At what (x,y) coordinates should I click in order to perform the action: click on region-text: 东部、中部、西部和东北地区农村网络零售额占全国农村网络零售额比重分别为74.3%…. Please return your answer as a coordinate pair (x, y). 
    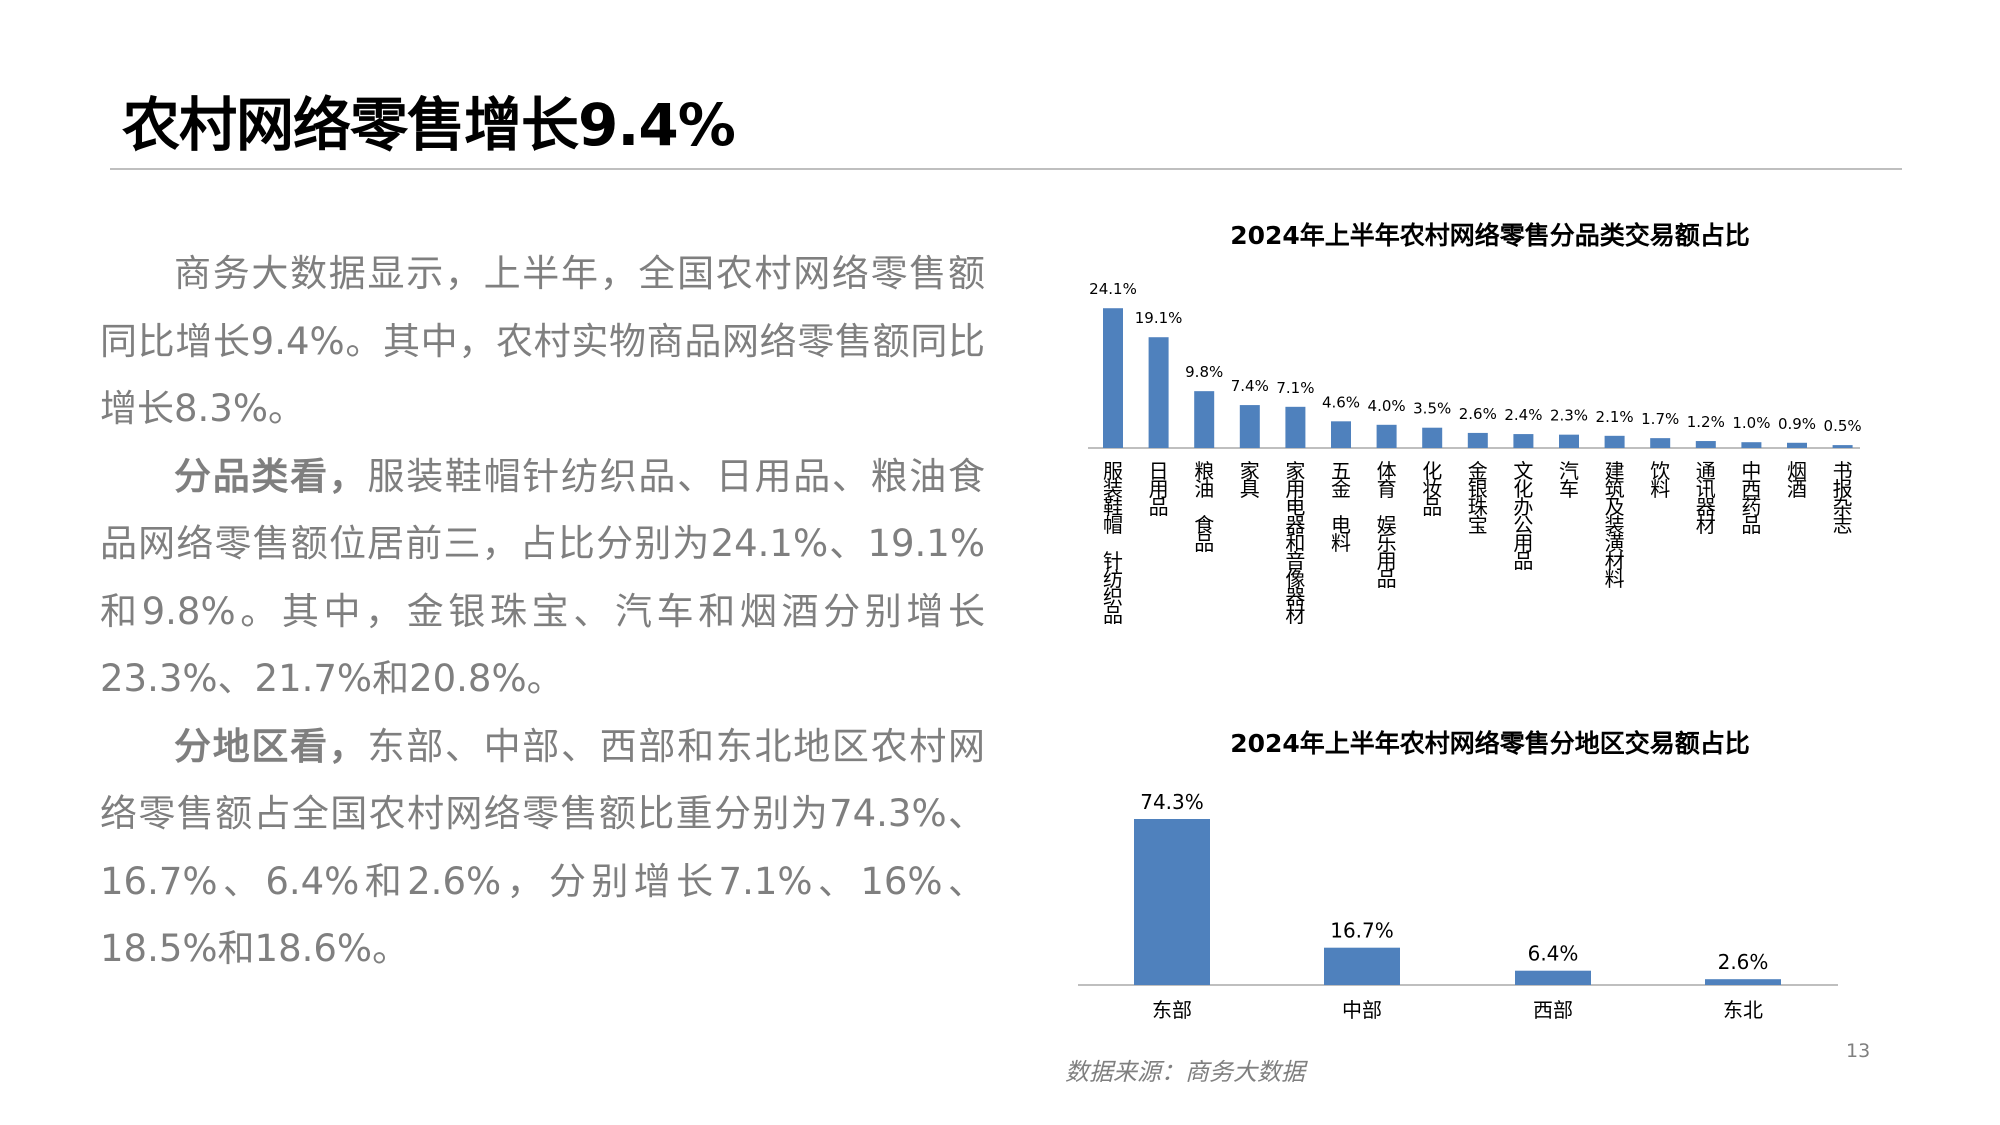
    Looking at the image, I should click on (542, 847).